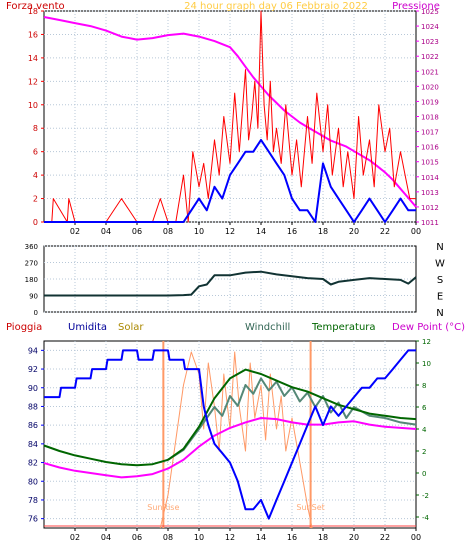 This screenshot has height=555, width=466. I want to click on y2-tick-label: -4, so click(426, 518).